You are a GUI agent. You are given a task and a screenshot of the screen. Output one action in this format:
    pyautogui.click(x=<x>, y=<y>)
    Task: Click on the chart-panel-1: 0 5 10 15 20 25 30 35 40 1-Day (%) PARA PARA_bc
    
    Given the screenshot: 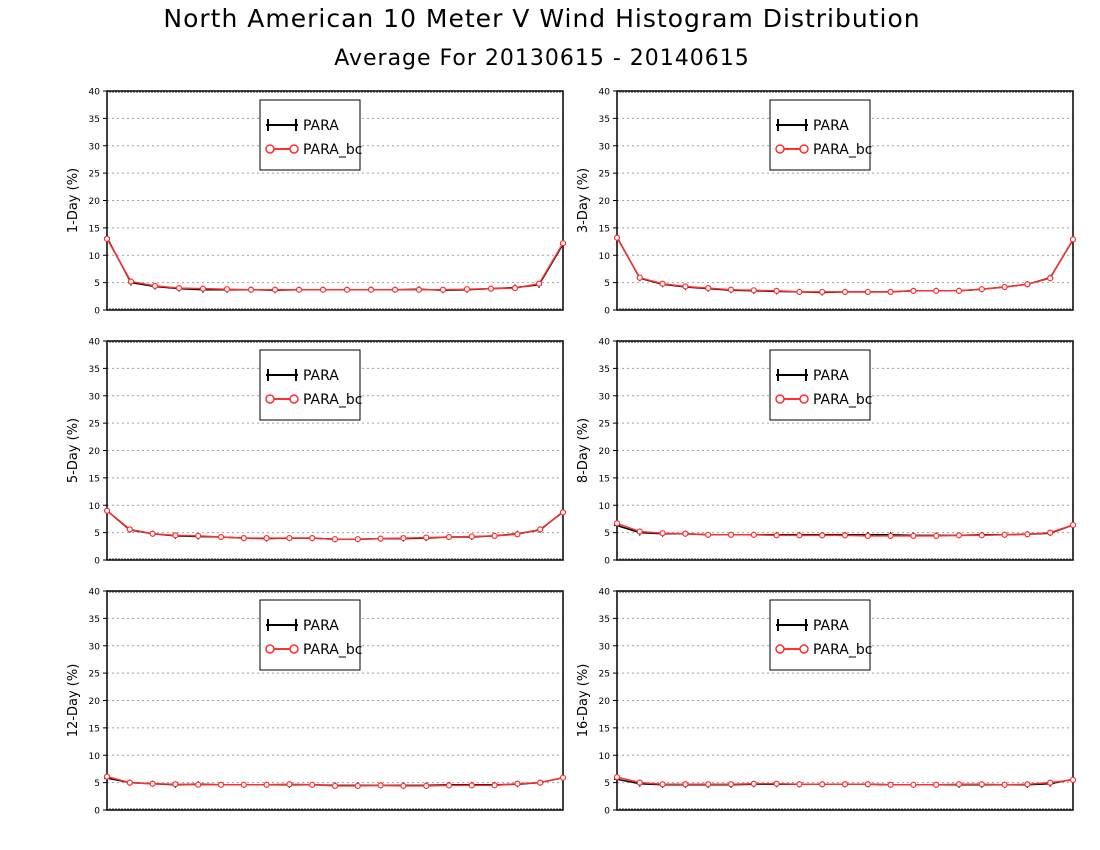 What is the action you would take?
    pyautogui.click(x=316, y=202)
    